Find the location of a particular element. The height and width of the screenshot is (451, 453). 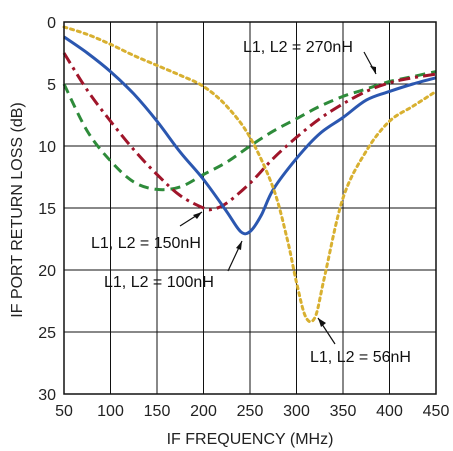

x-axis-label: IF FREQUENCY (MHz) is located at coordinates (250, 439).